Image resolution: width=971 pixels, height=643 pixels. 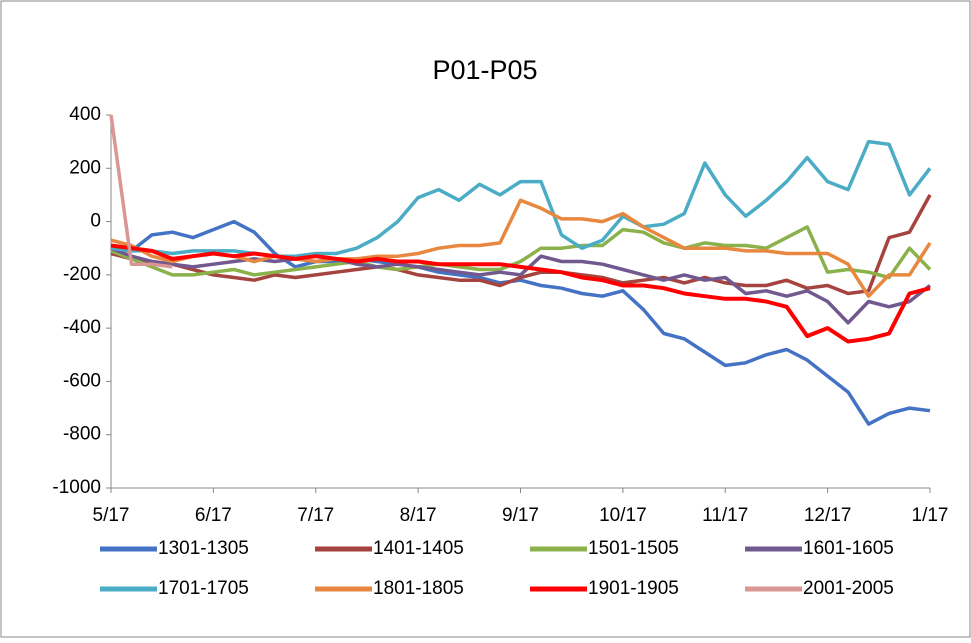 I want to click on legend-label: 1801-1805, so click(x=418, y=588).